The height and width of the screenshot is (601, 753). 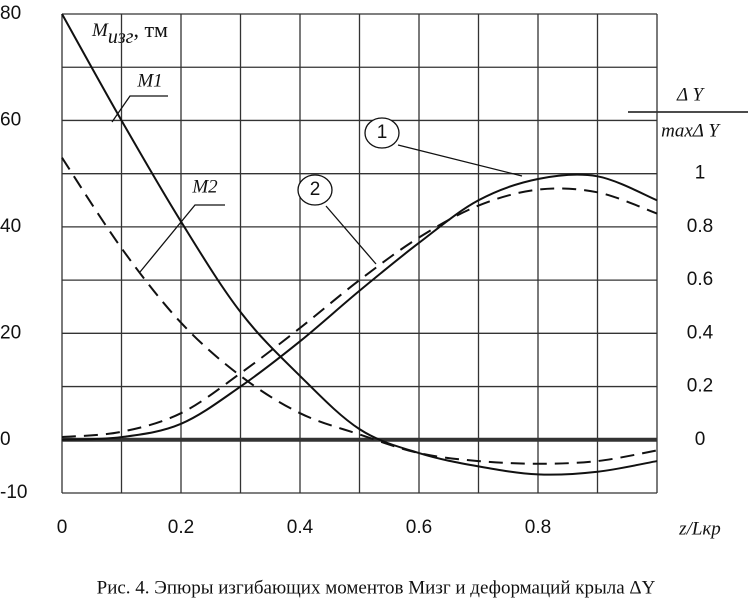 What do you see at coordinates (149, 80) in the screenshot?
I see `series-label: M1` at bounding box center [149, 80].